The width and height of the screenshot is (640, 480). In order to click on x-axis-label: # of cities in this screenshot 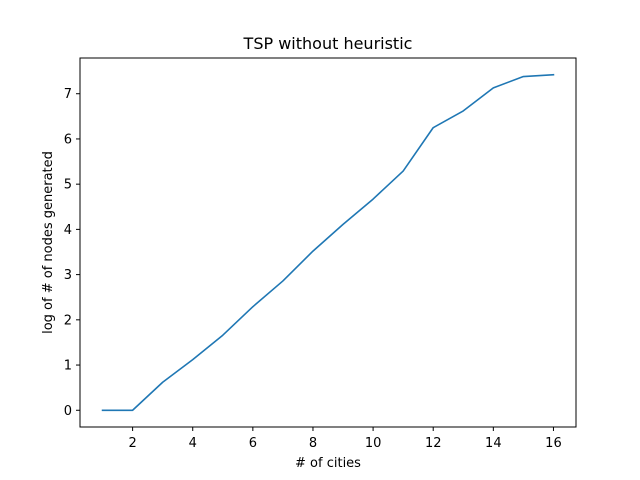, I will do `click(328, 463)`.